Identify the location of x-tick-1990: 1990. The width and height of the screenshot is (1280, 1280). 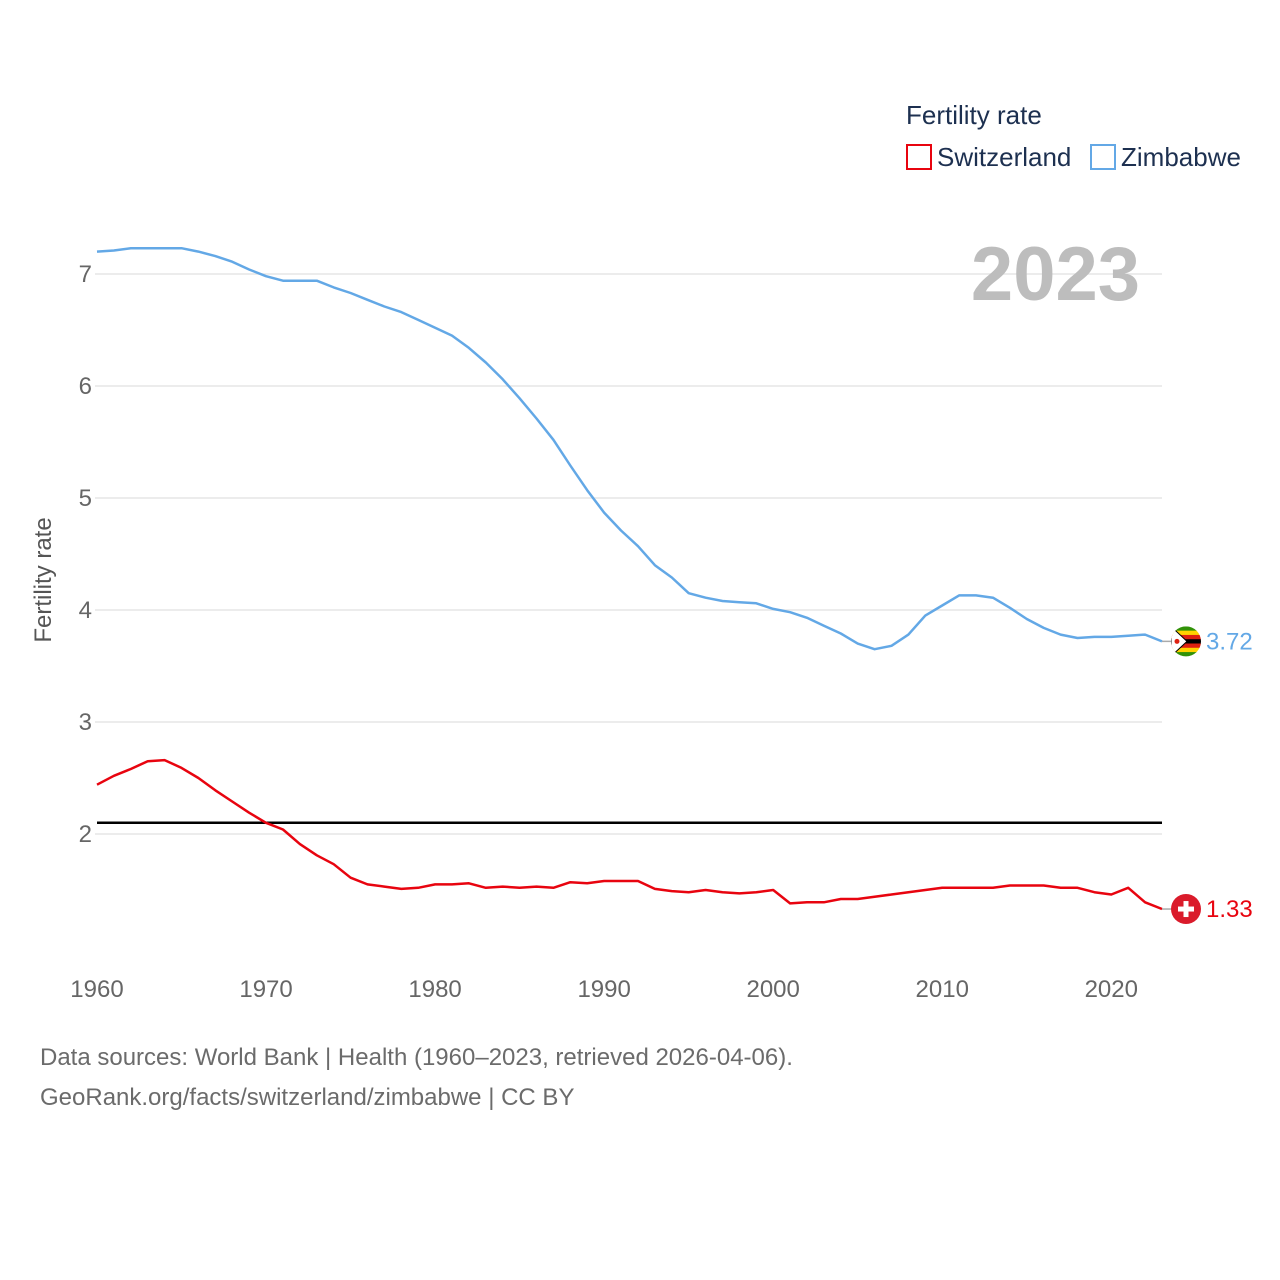
(603, 989).